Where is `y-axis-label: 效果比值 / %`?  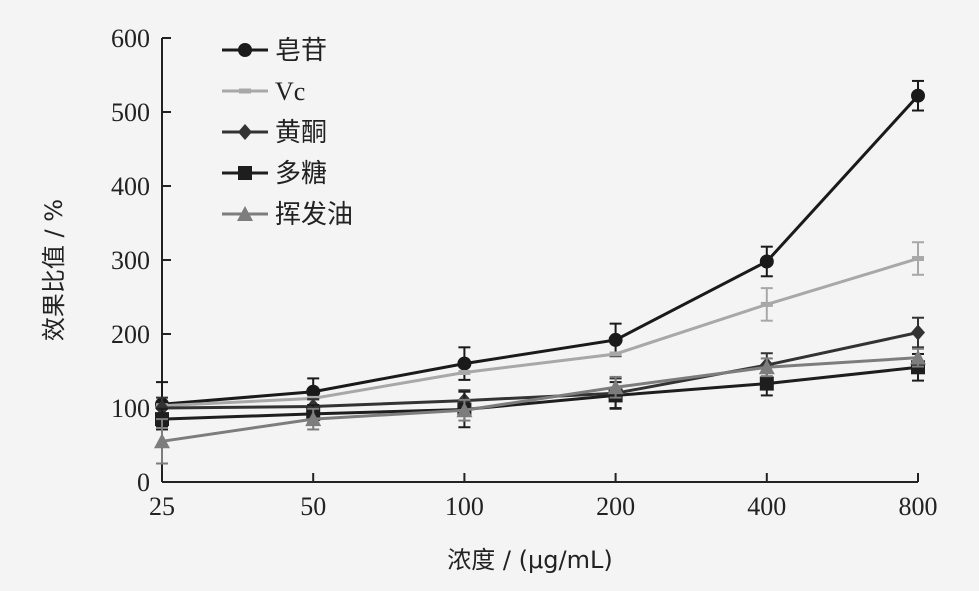 y-axis-label: 效果比值 / % is located at coordinates (54, 270).